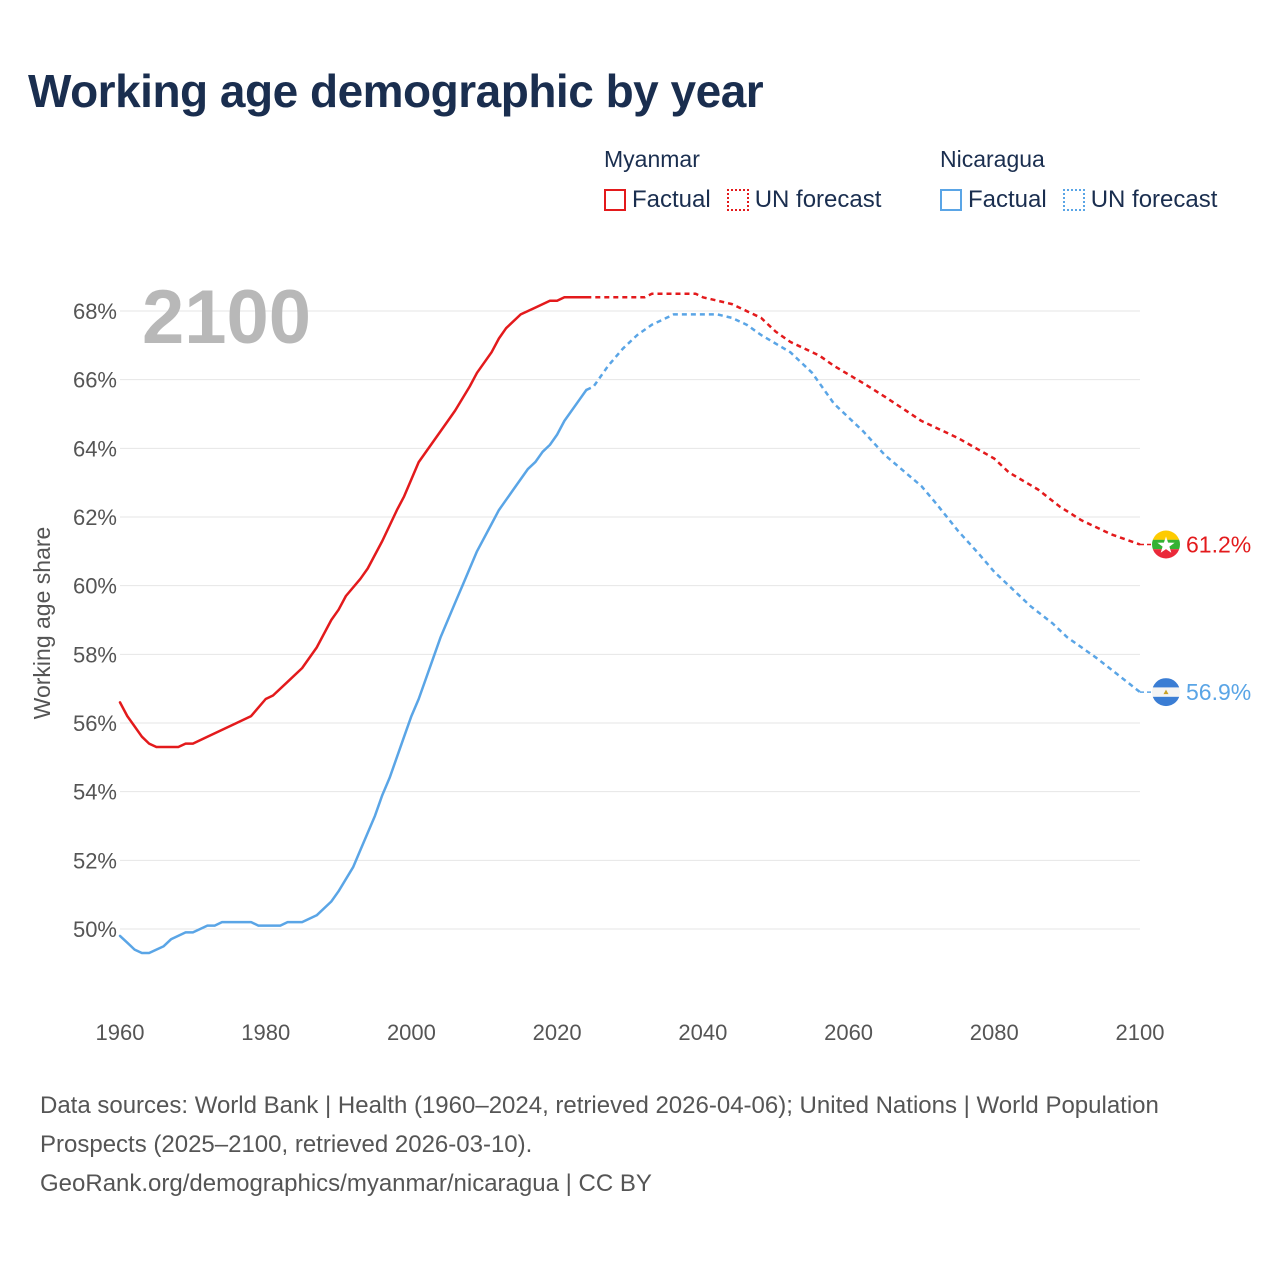 The height and width of the screenshot is (1280, 1280). Describe the element at coordinates (95, 792) in the screenshot. I see `y-tick-label: 54%` at that location.